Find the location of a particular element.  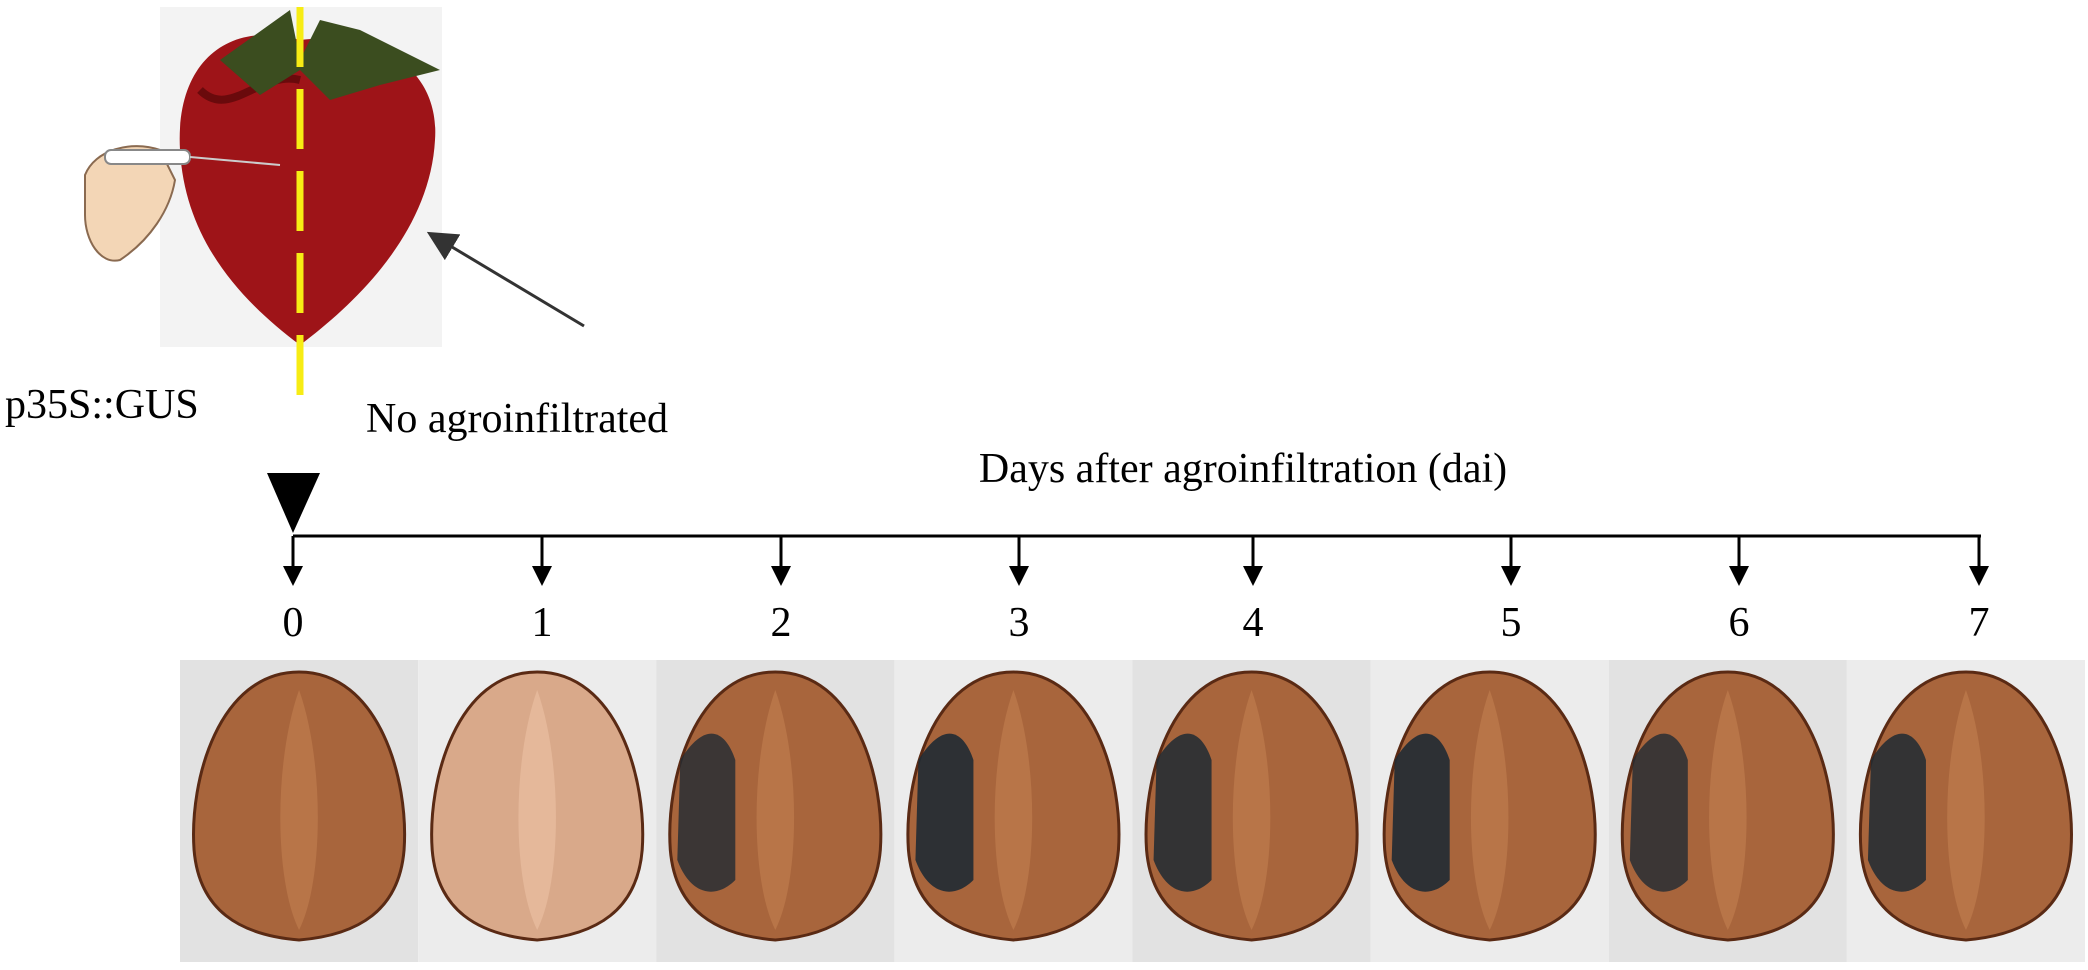

day-label: 2 is located at coordinates (781, 623).